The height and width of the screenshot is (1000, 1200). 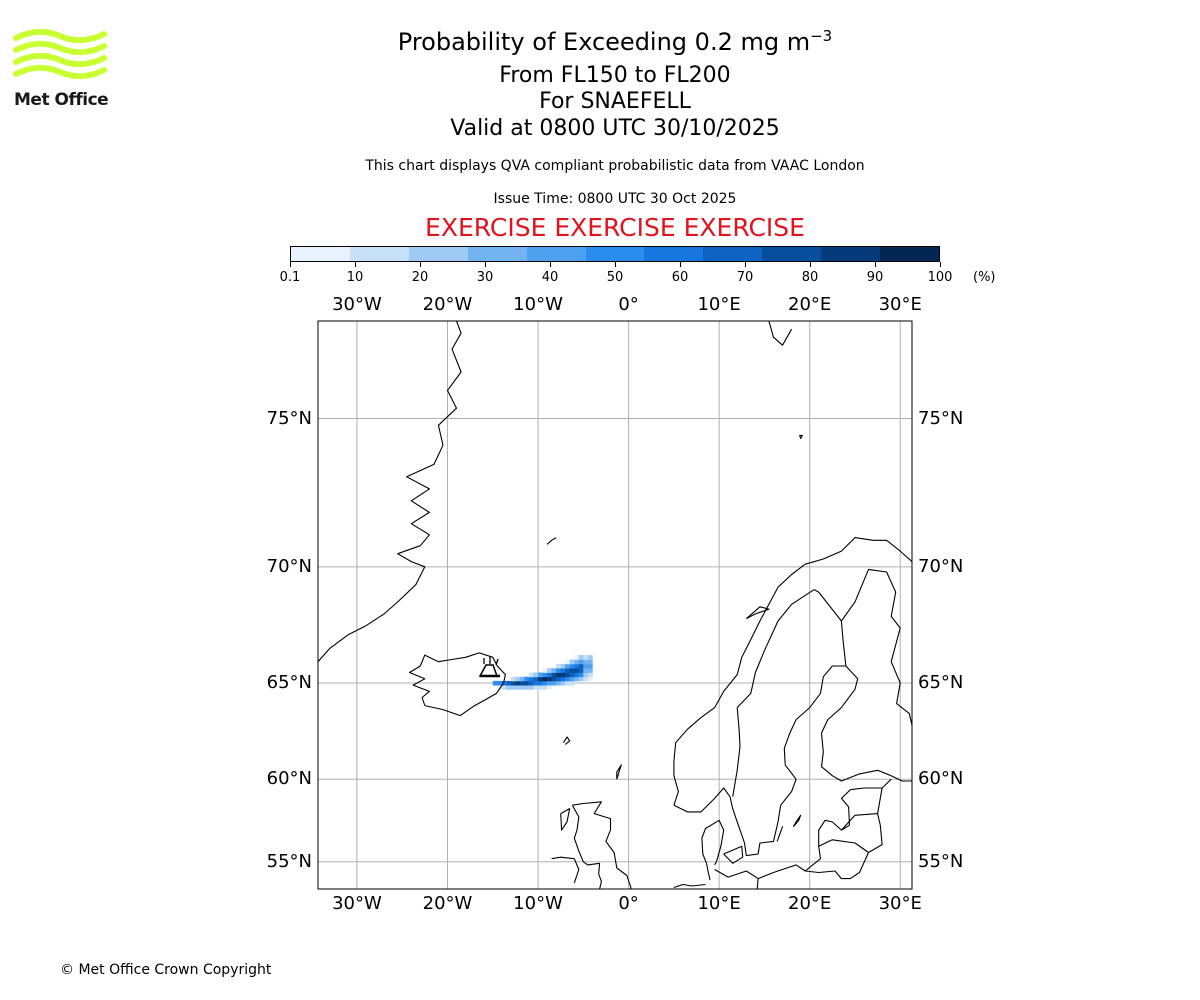 I want to click on chart-title: Probability of Exceeding 0.2 mg m−3, so click(x=615, y=41).